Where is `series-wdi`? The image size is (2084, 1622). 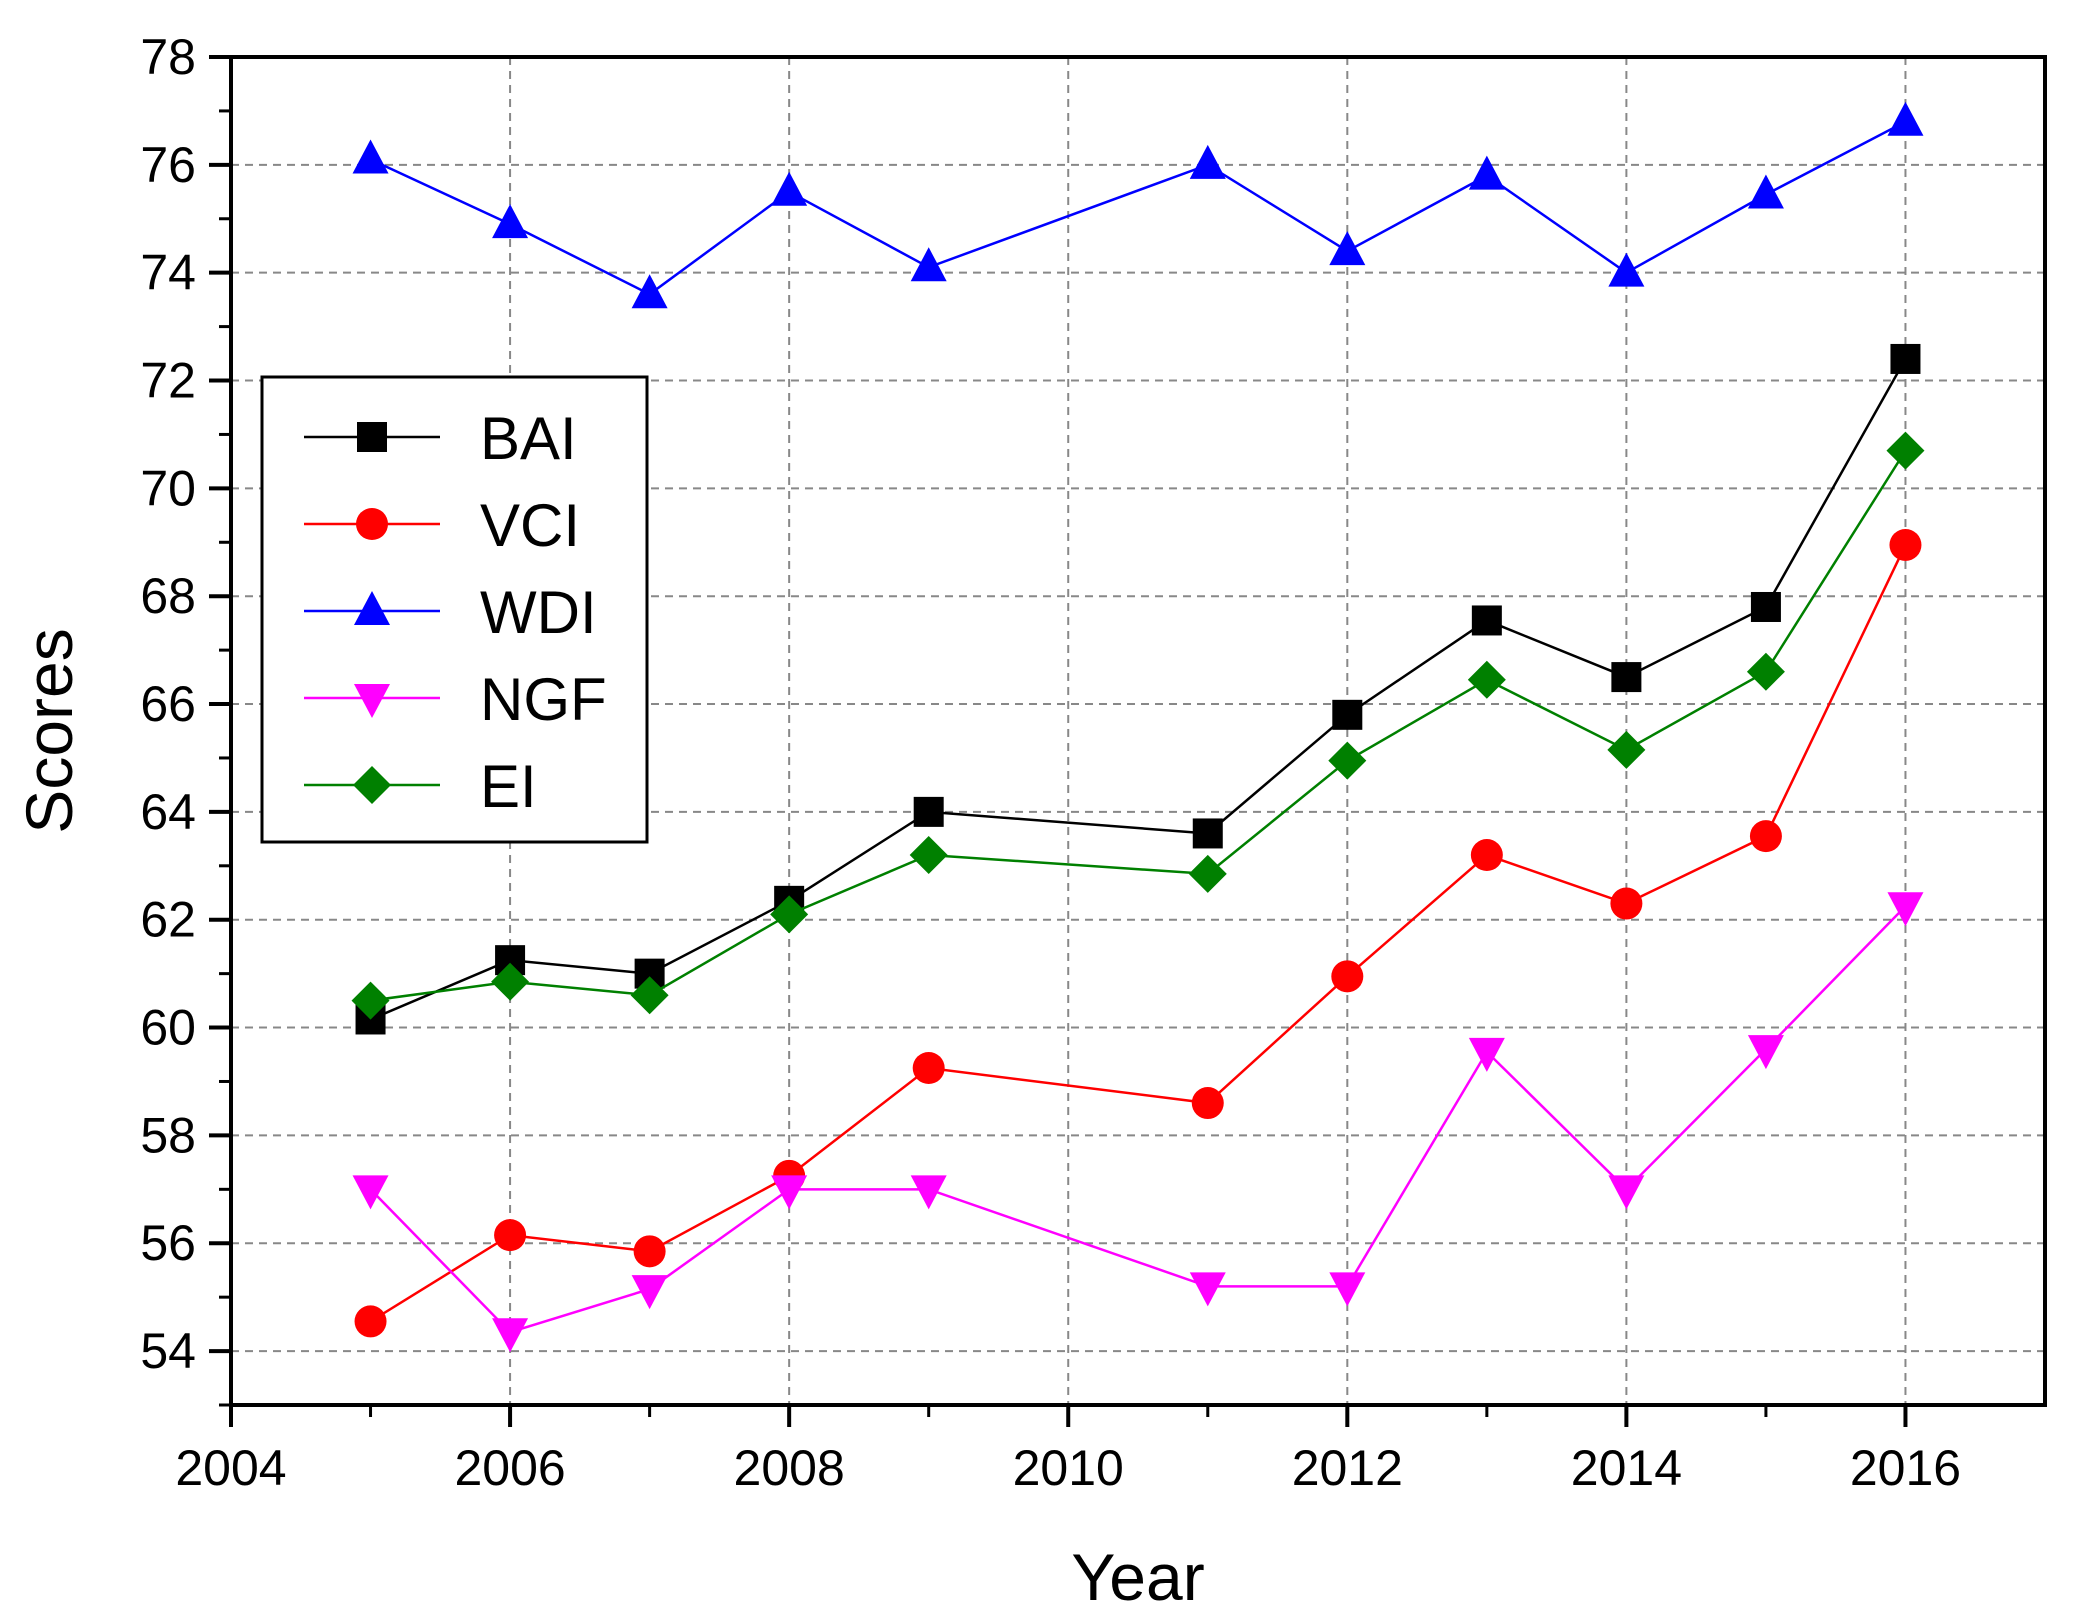 series-wdi is located at coordinates (1138, 205).